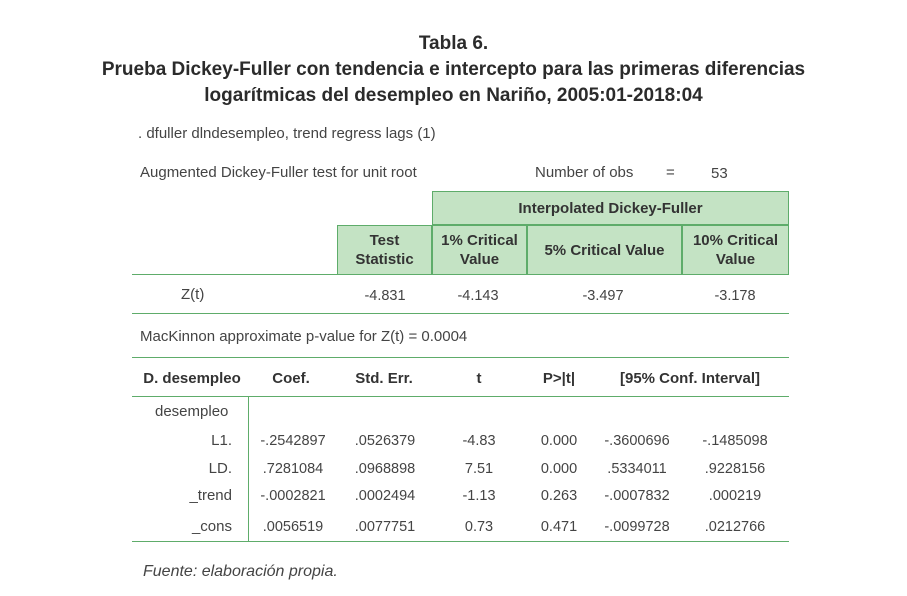  Describe the element at coordinates (460, 357) in the screenshot. I see `reg-top-rule` at that location.